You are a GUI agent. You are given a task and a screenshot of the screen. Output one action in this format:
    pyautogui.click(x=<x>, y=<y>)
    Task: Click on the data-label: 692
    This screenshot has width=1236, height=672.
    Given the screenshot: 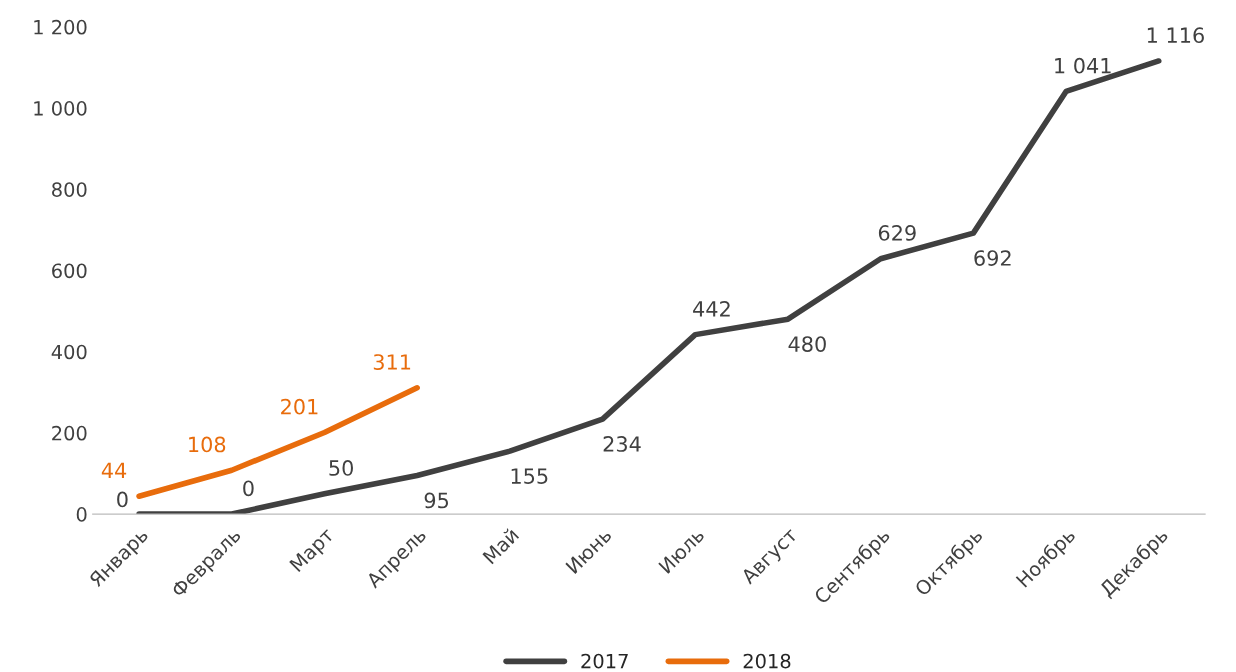 What is the action you would take?
    pyautogui.click(x=992, y=258)
    